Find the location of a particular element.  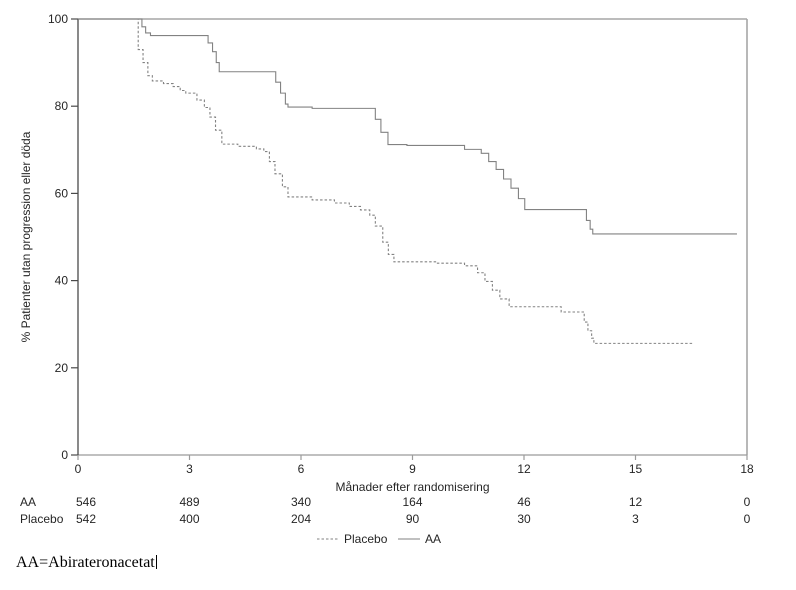

at-risk-value: 489 is located at coordinates (189, 502).